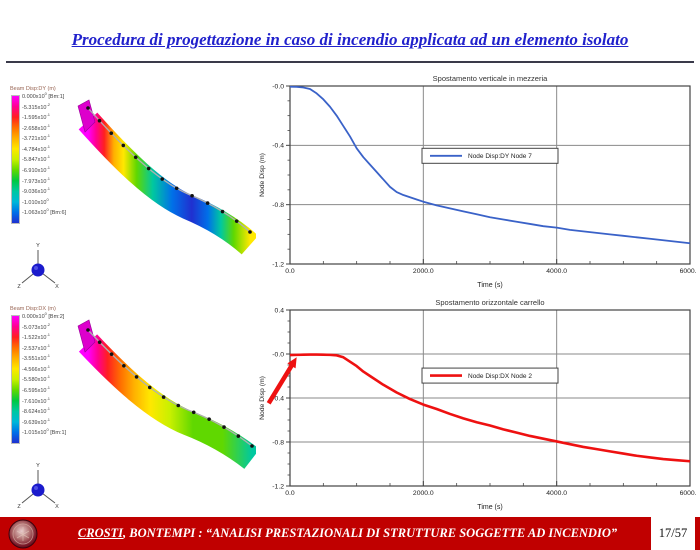 Image resolution: width=700 pixels, height=550 pixels. What do you see at coordinates (43, 315) in the screenshot?
I see `fem-legend-entry: 0.000x100 [Bm:2]` at bounding box center [43, 315].